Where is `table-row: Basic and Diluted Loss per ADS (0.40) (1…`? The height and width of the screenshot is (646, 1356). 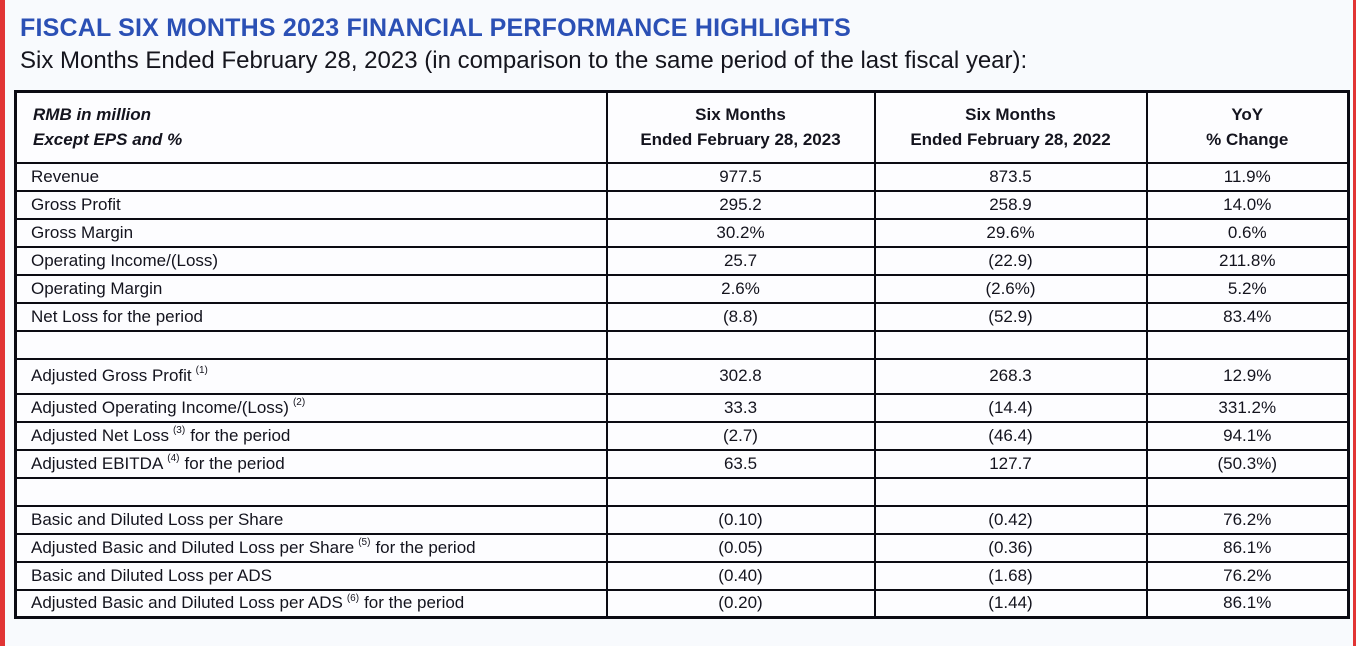
table-row: Basic and Diluted Loss per ADS (0.40) (1… is located at coordinates (682, 575).